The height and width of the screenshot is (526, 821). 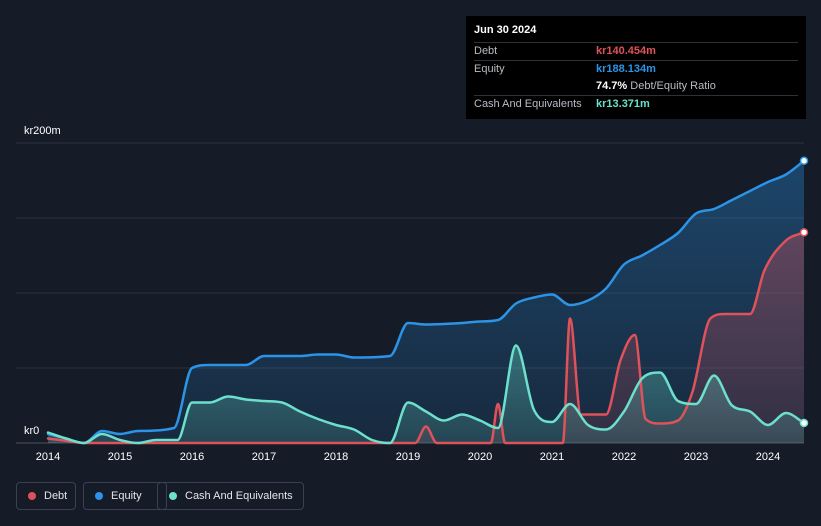 I want to click on debt-dot-icon, so click(x=32, y=496).